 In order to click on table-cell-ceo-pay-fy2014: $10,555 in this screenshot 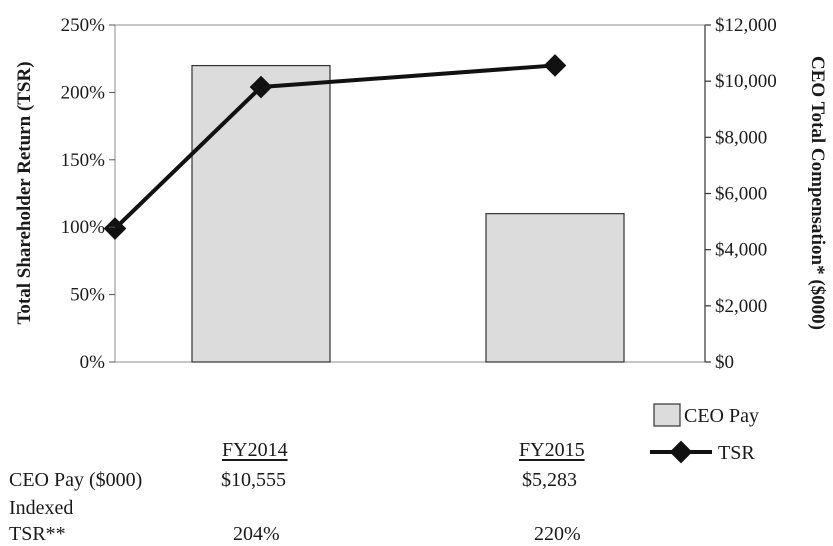, I will do `click(253, 480)`.